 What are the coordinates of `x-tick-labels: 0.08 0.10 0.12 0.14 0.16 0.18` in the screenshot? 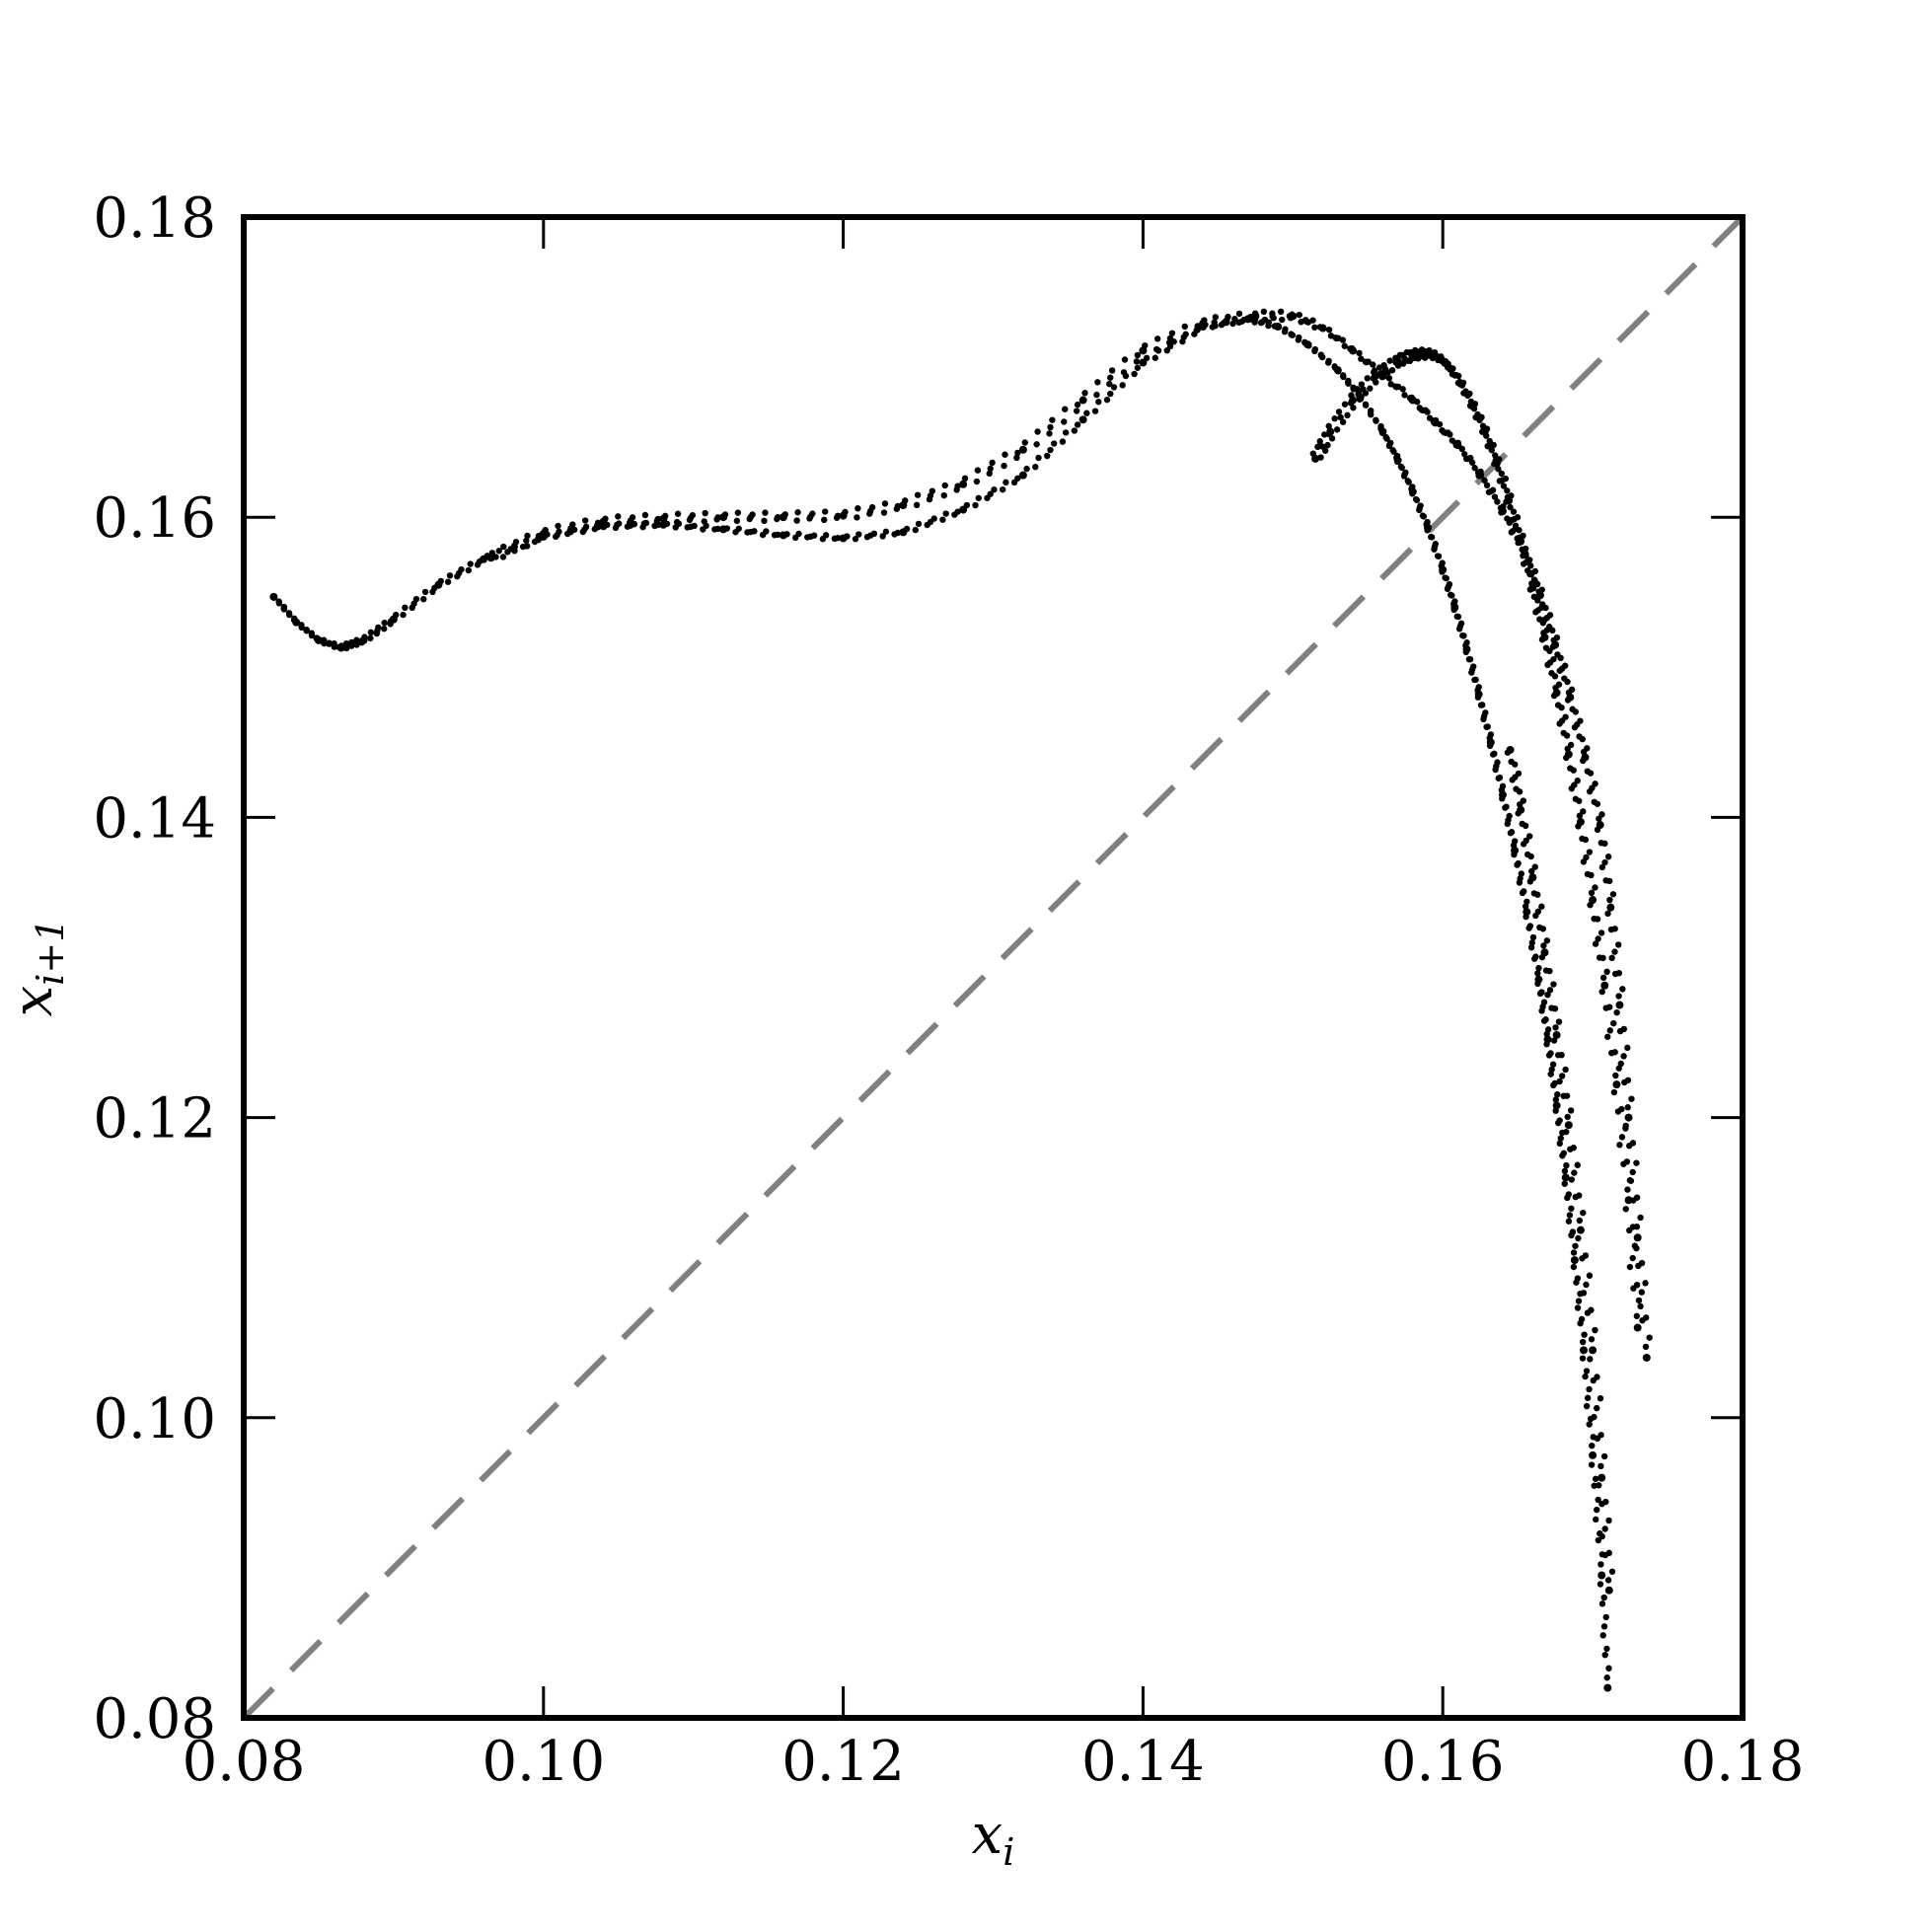 It's located at (994, 1762).